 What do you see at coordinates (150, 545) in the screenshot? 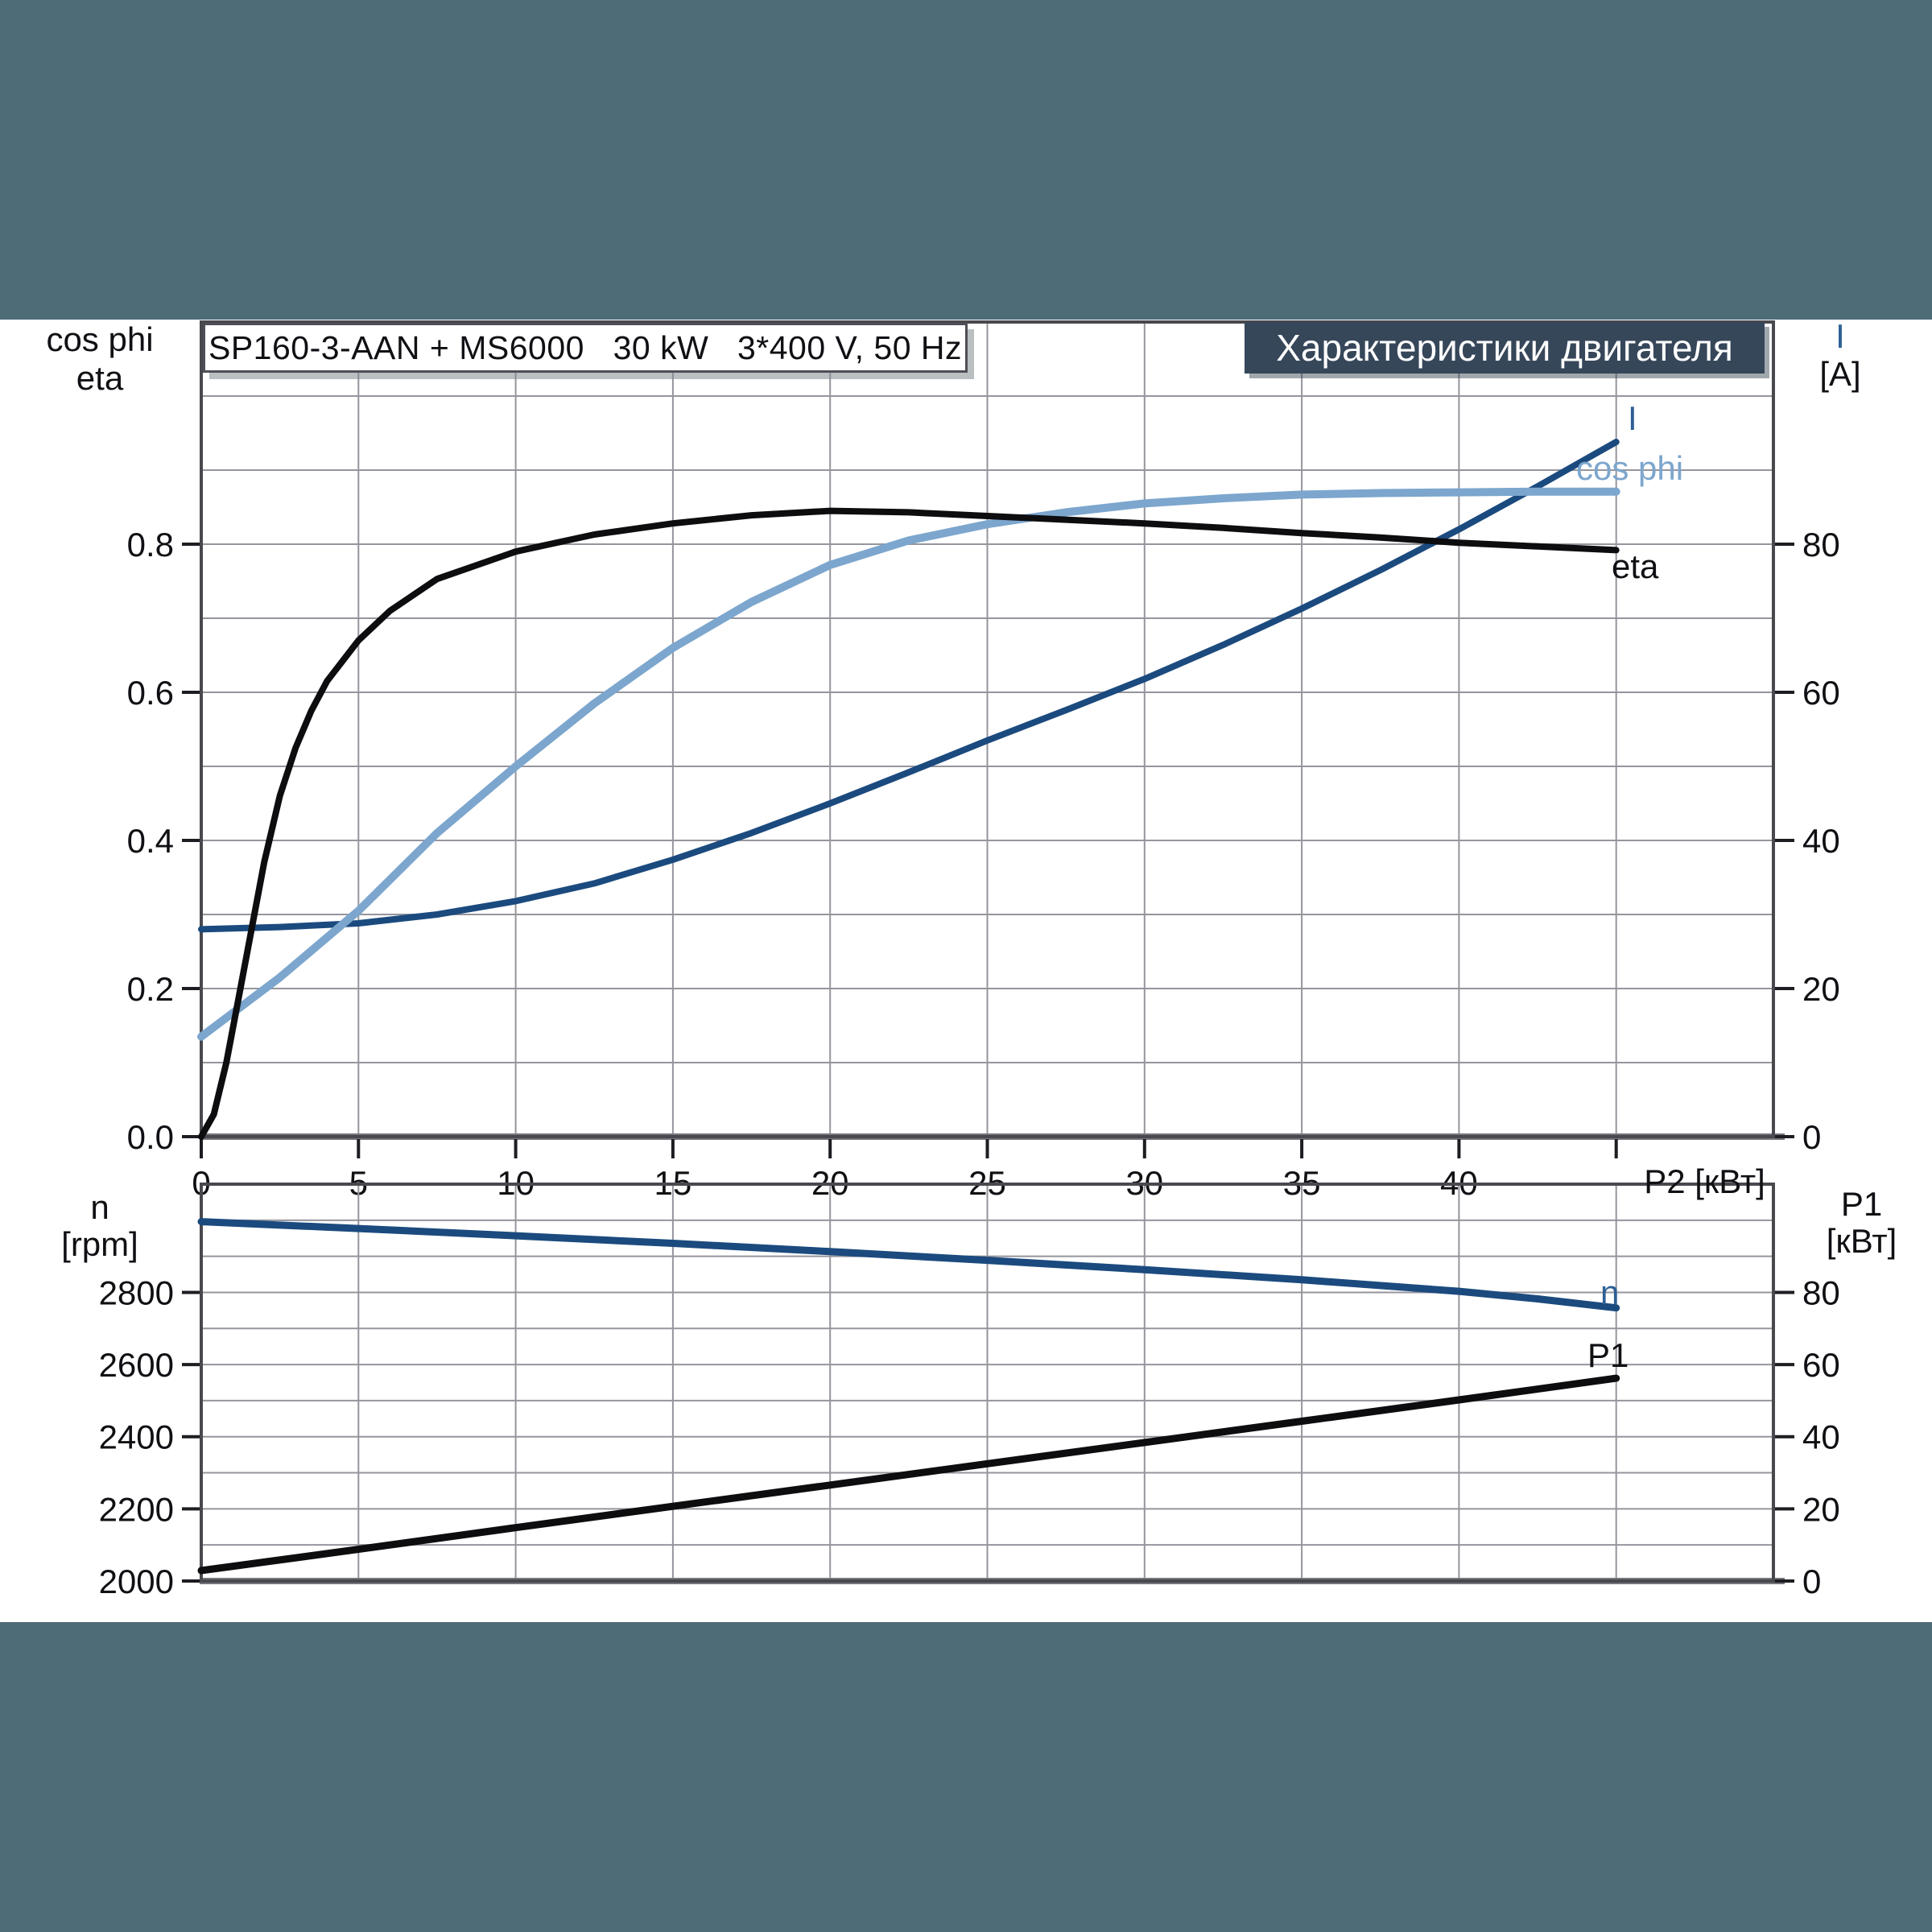
I see `y-left-tick-label: 0.8` at bounding box center [150, 545].